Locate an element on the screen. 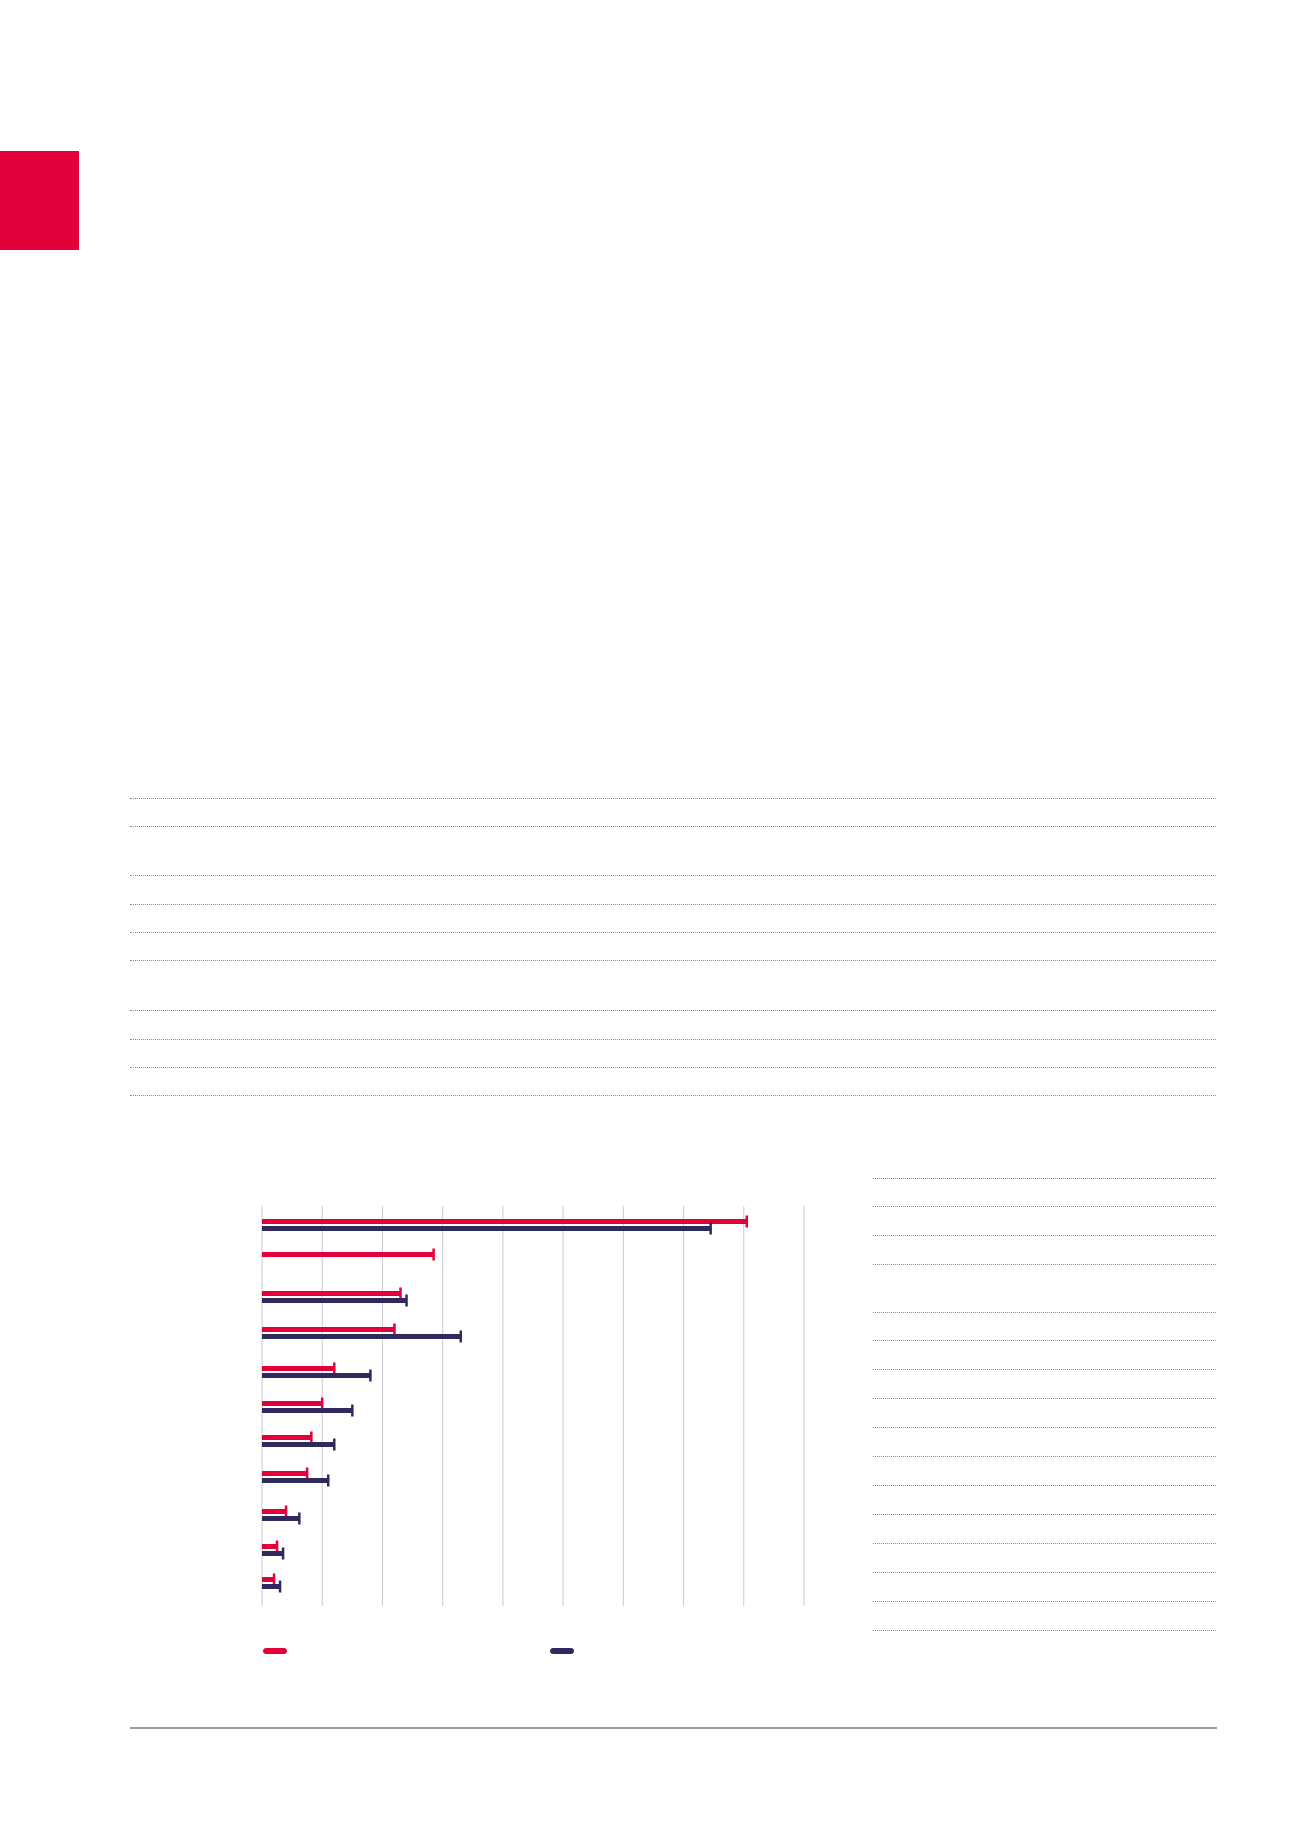 The image size is (1300, 1839). section-tab is located at coordinates (39, 200).